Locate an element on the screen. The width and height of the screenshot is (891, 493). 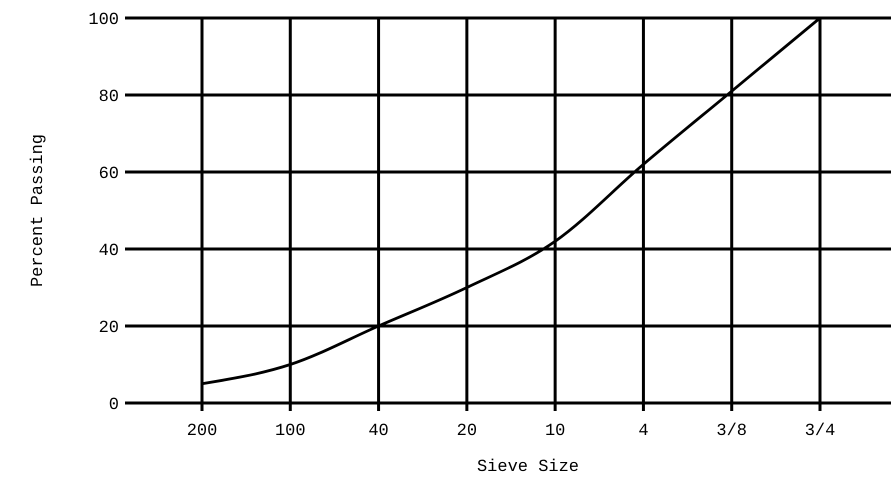
x-tick-label: 3/4 is located at coordinates (820, 431).